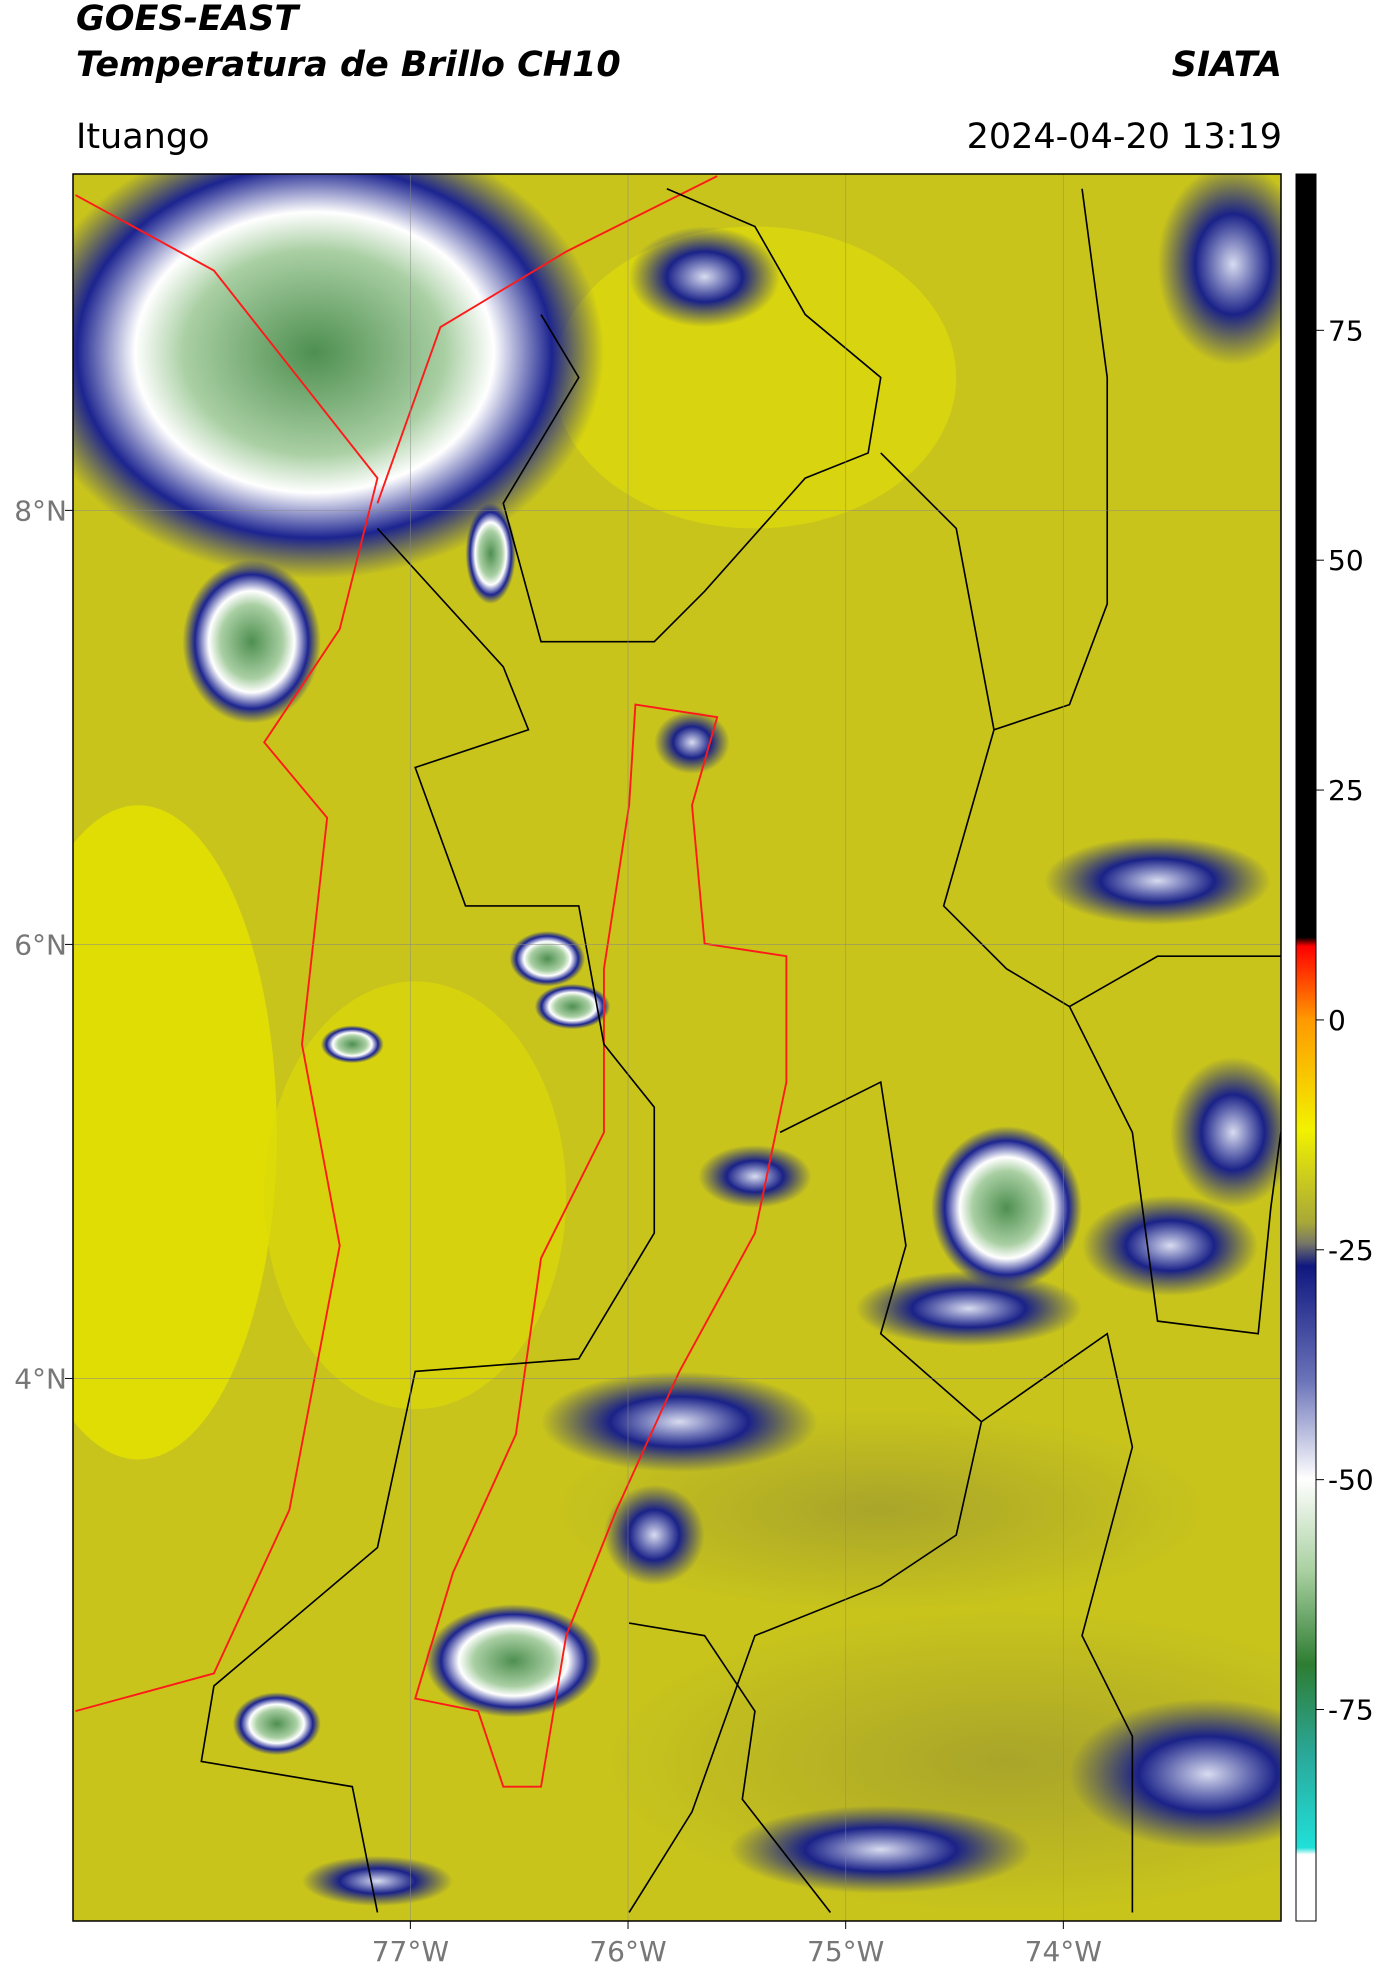 Image resolution: width=1384 pixels, height=1981 pixels. Describe the element at coordinates (1227, 65) in the screenshot. I see `agency: SIATA` at that location.